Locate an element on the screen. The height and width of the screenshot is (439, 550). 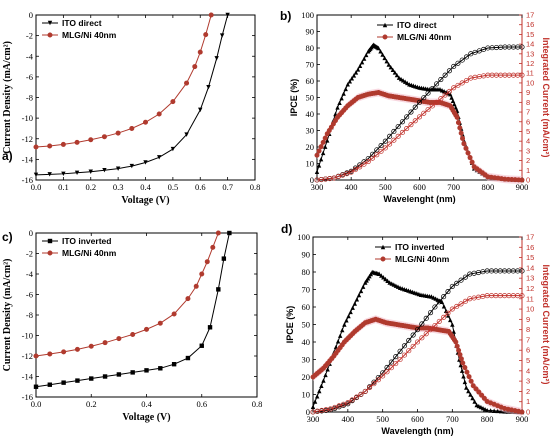
y2-tick-label: 5 is located at coordinates (528, 360).